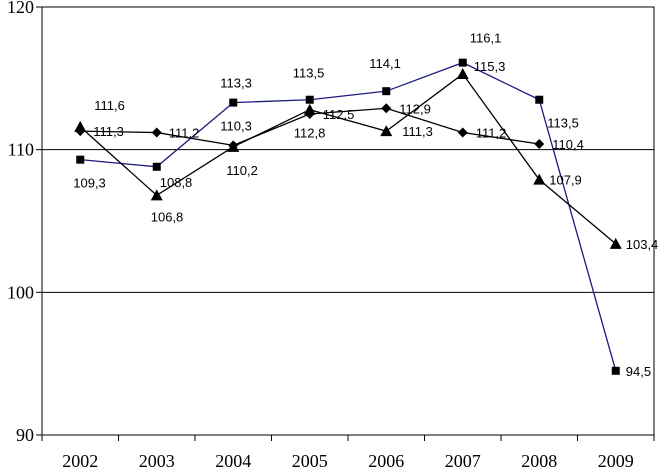  What do you see at coordinates (109, 105) in the screenshot?
I see `series-triangle-data-label: 111,6` at bounding box center [109, 105].